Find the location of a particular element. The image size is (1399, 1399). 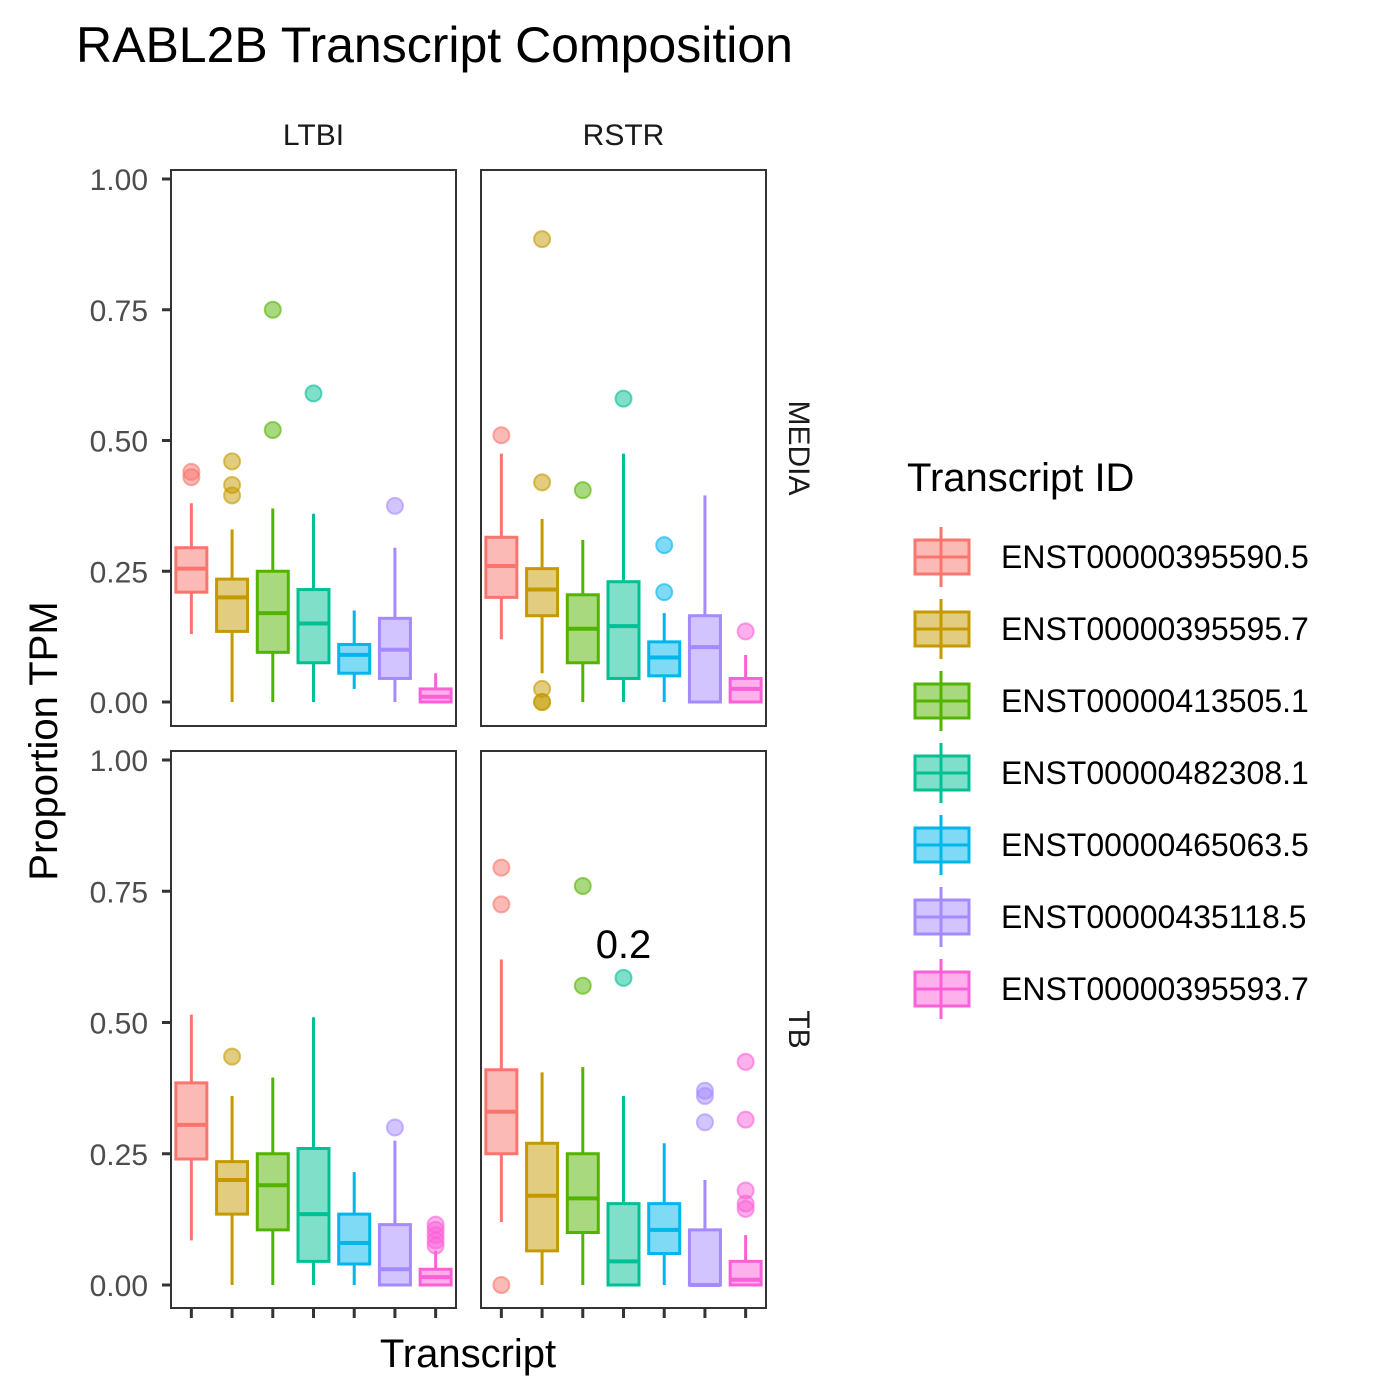

legend-item-ENST00000395593.7: ENST00000395593.7 is located at coordinates (1111, 989).